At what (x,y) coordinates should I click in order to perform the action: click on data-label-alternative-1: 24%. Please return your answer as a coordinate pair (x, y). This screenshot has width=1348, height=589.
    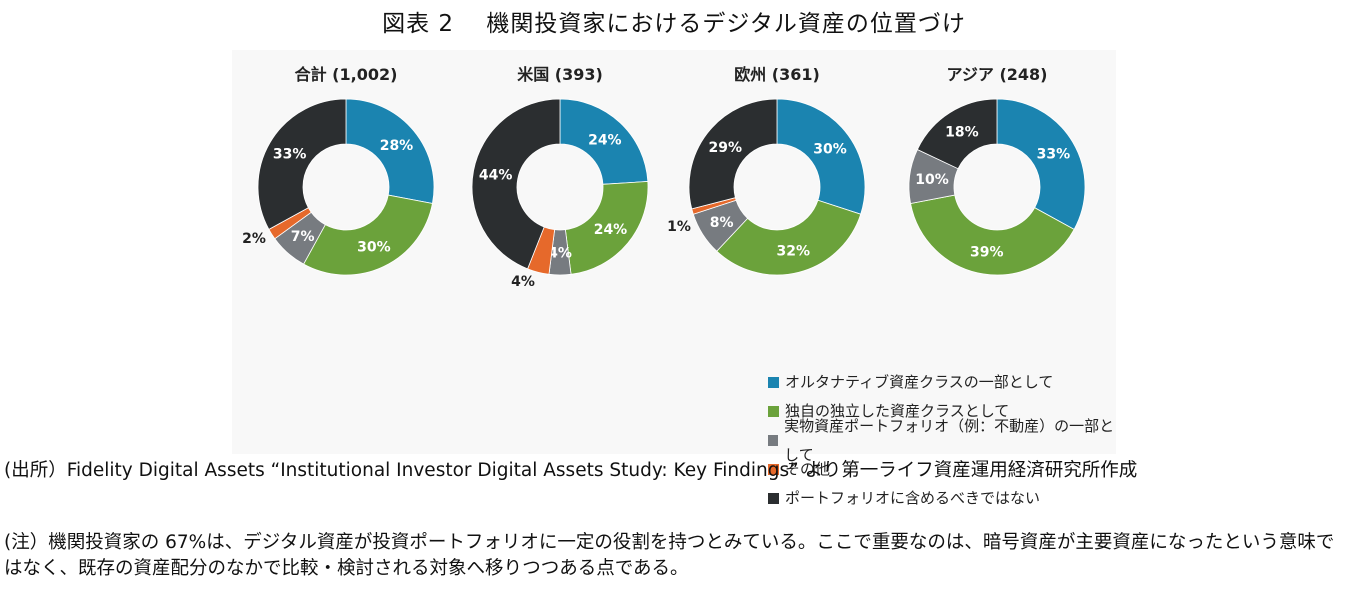
    Looking at the image, I should click on (605, 140).